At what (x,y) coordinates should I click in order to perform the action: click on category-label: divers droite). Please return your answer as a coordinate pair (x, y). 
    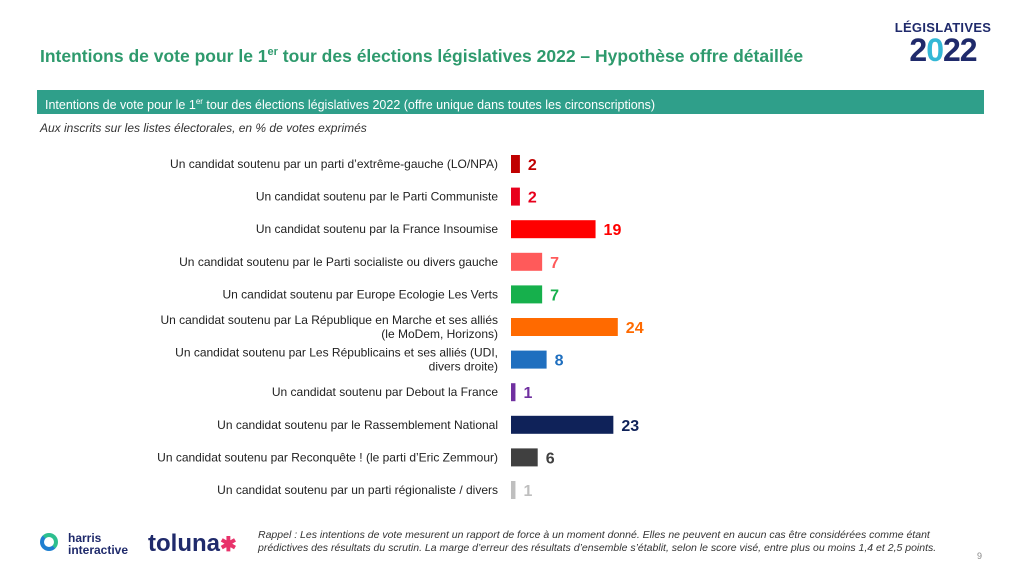
    Looking at the image, I should click on (463, 367).